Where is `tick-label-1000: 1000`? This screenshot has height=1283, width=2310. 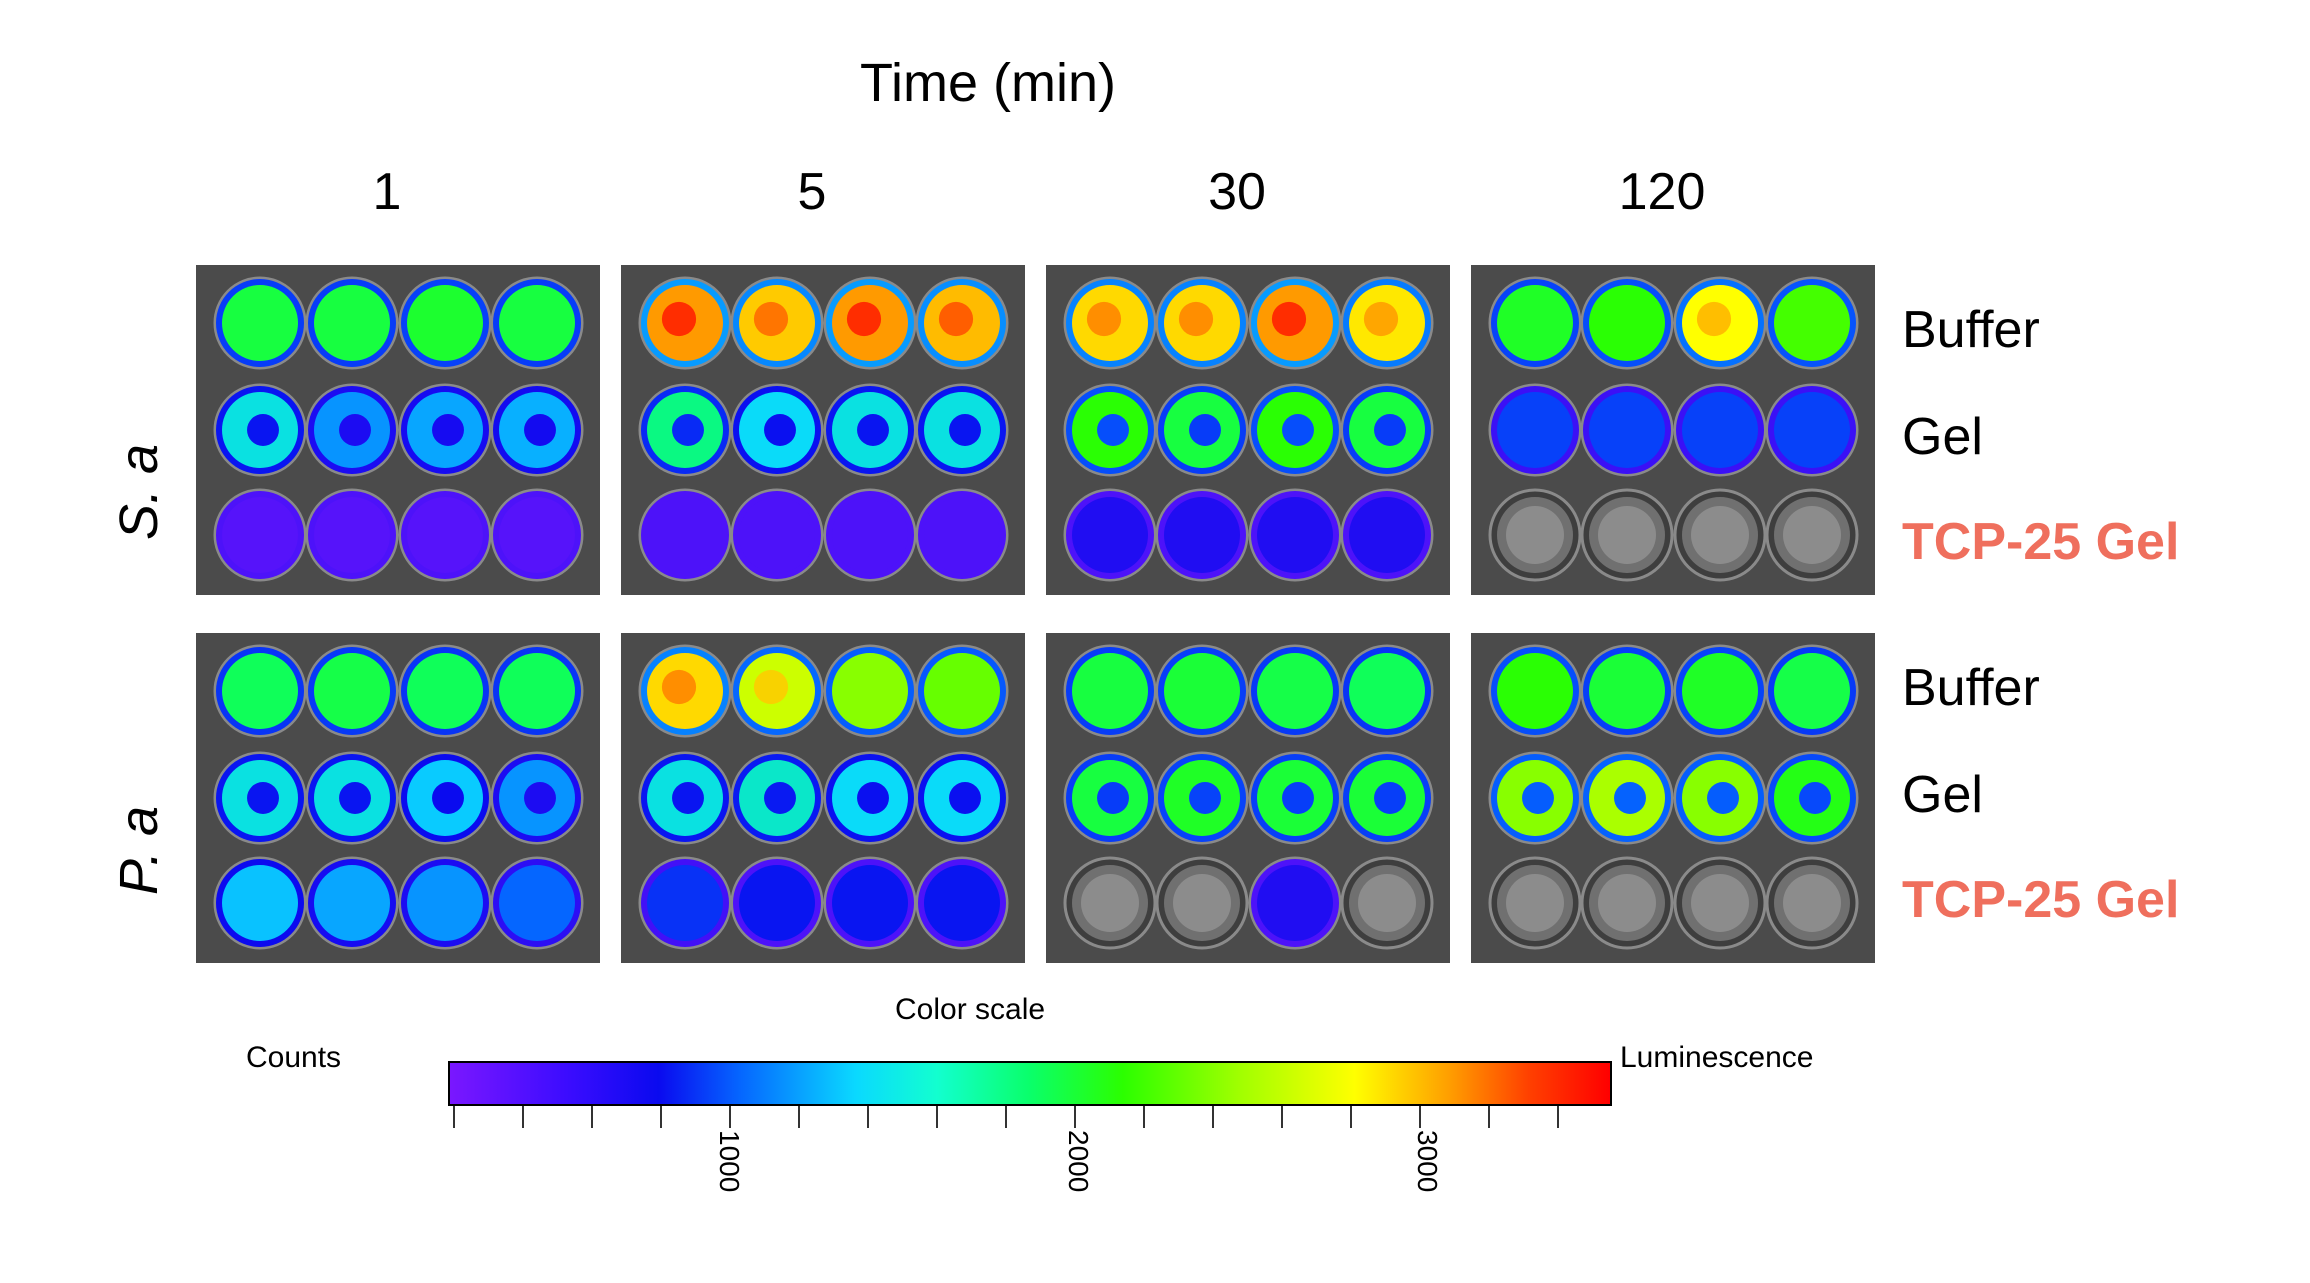 tick-label-1000: 1000 is located at coordinates (729, 1161).